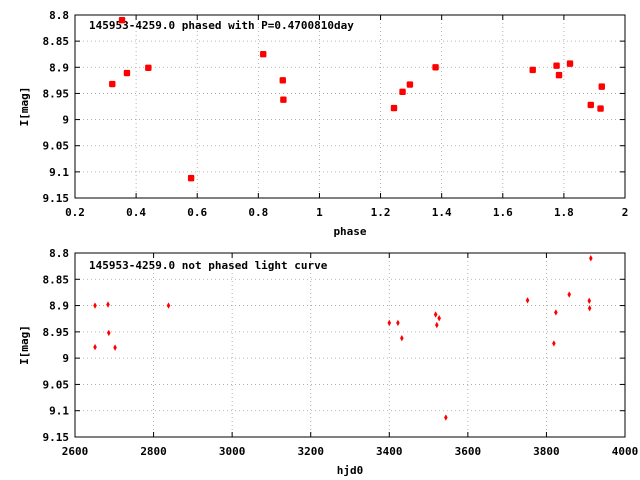 This screenshot has width=640, height=480. Describe the element at coordinates (56, 384) in the screenshot. I see `unphased-y-tick-label: 9.05` at that location.